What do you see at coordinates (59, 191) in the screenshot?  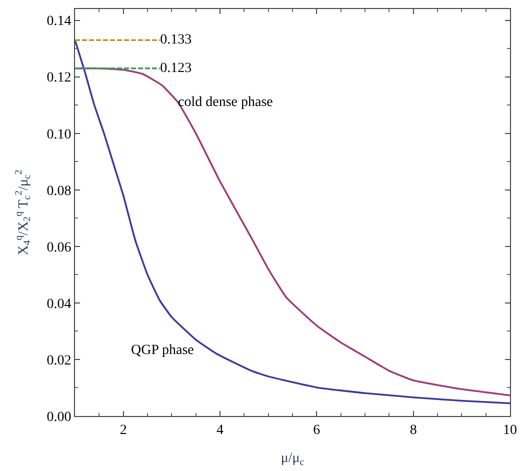 I see `y-tick-label: 0.08` at bounding box center [59, 191].